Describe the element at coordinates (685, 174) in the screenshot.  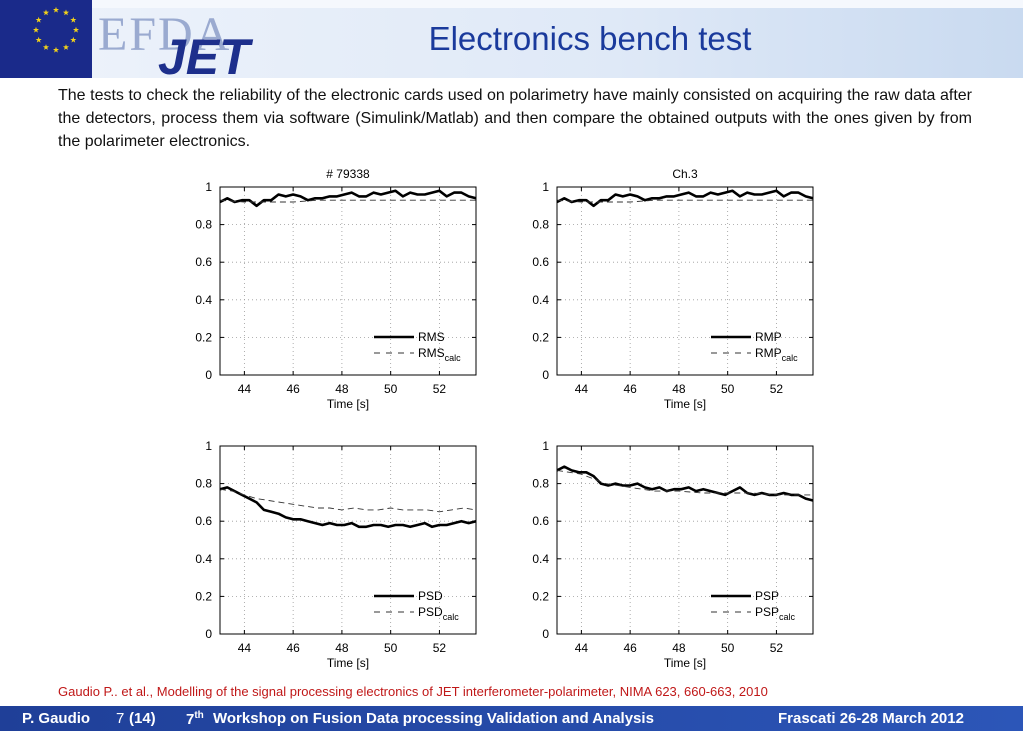
I see `chart-title: Ch.3` at that location.